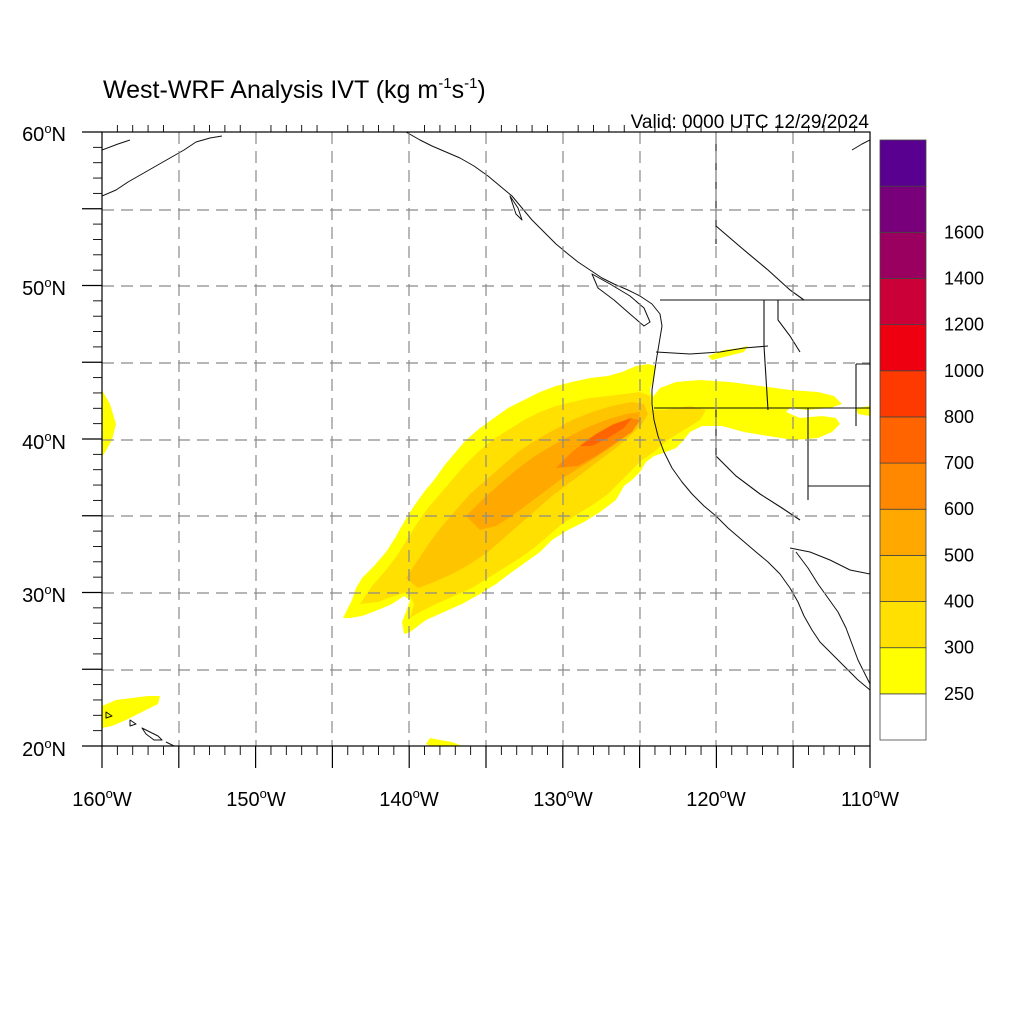 Image resolution: width=1024 pixels, height=1024 pixels. What do you see at coordinates (832, 618) in the screenshot?
I see `baja-coast` at bounding box center [832, 618].